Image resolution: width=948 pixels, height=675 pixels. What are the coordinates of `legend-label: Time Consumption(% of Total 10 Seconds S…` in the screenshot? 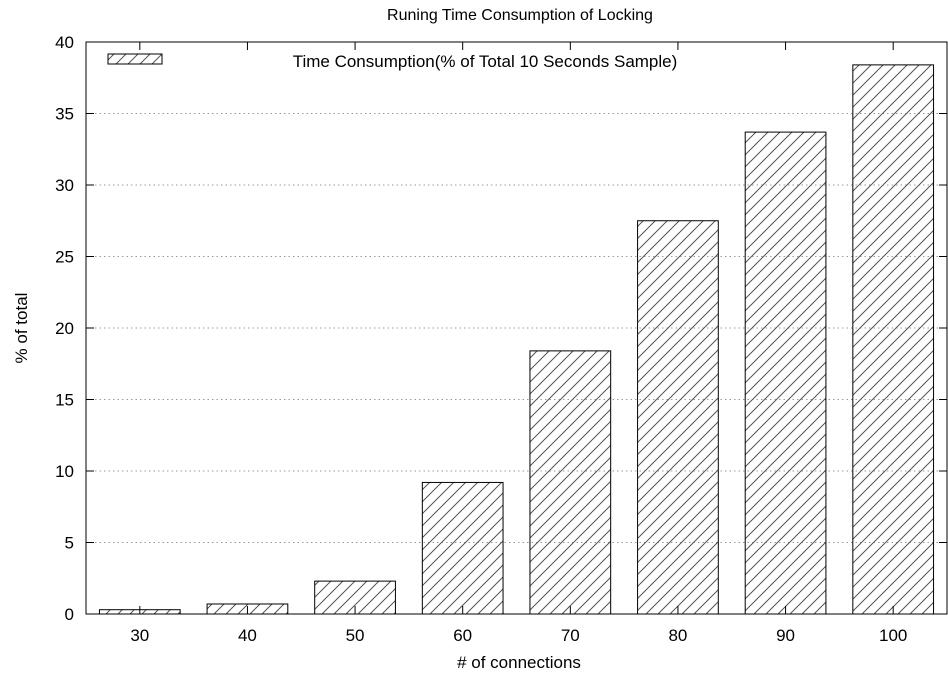 It's located at (485, 61).